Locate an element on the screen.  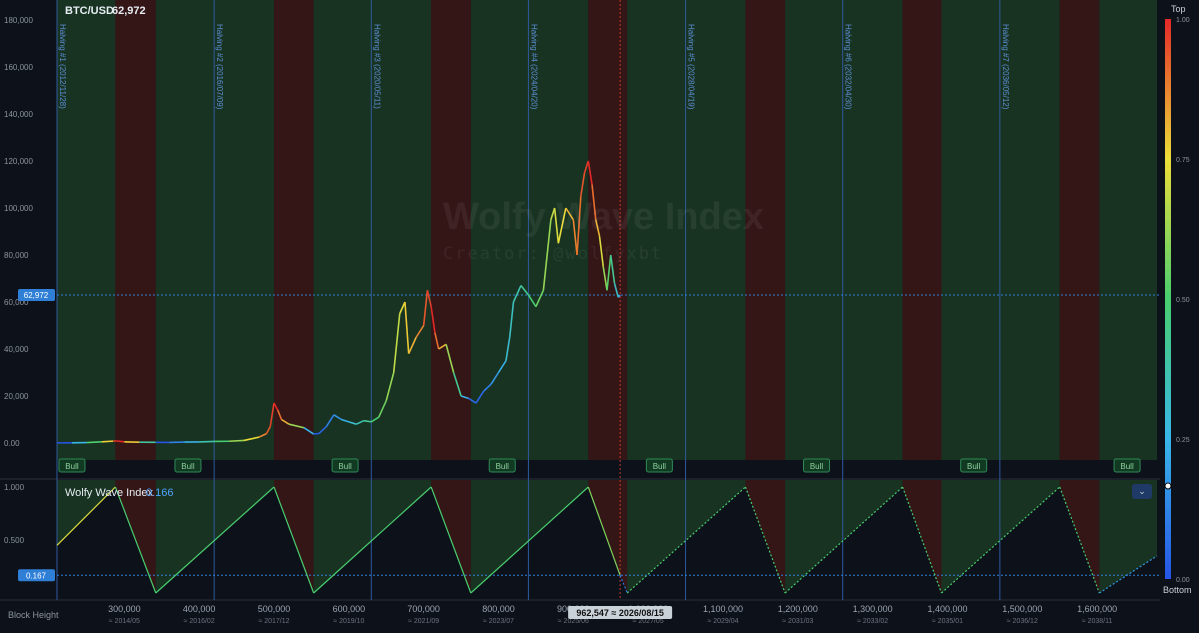
legend-top-label: Top is located at coordinates (1178, 9).